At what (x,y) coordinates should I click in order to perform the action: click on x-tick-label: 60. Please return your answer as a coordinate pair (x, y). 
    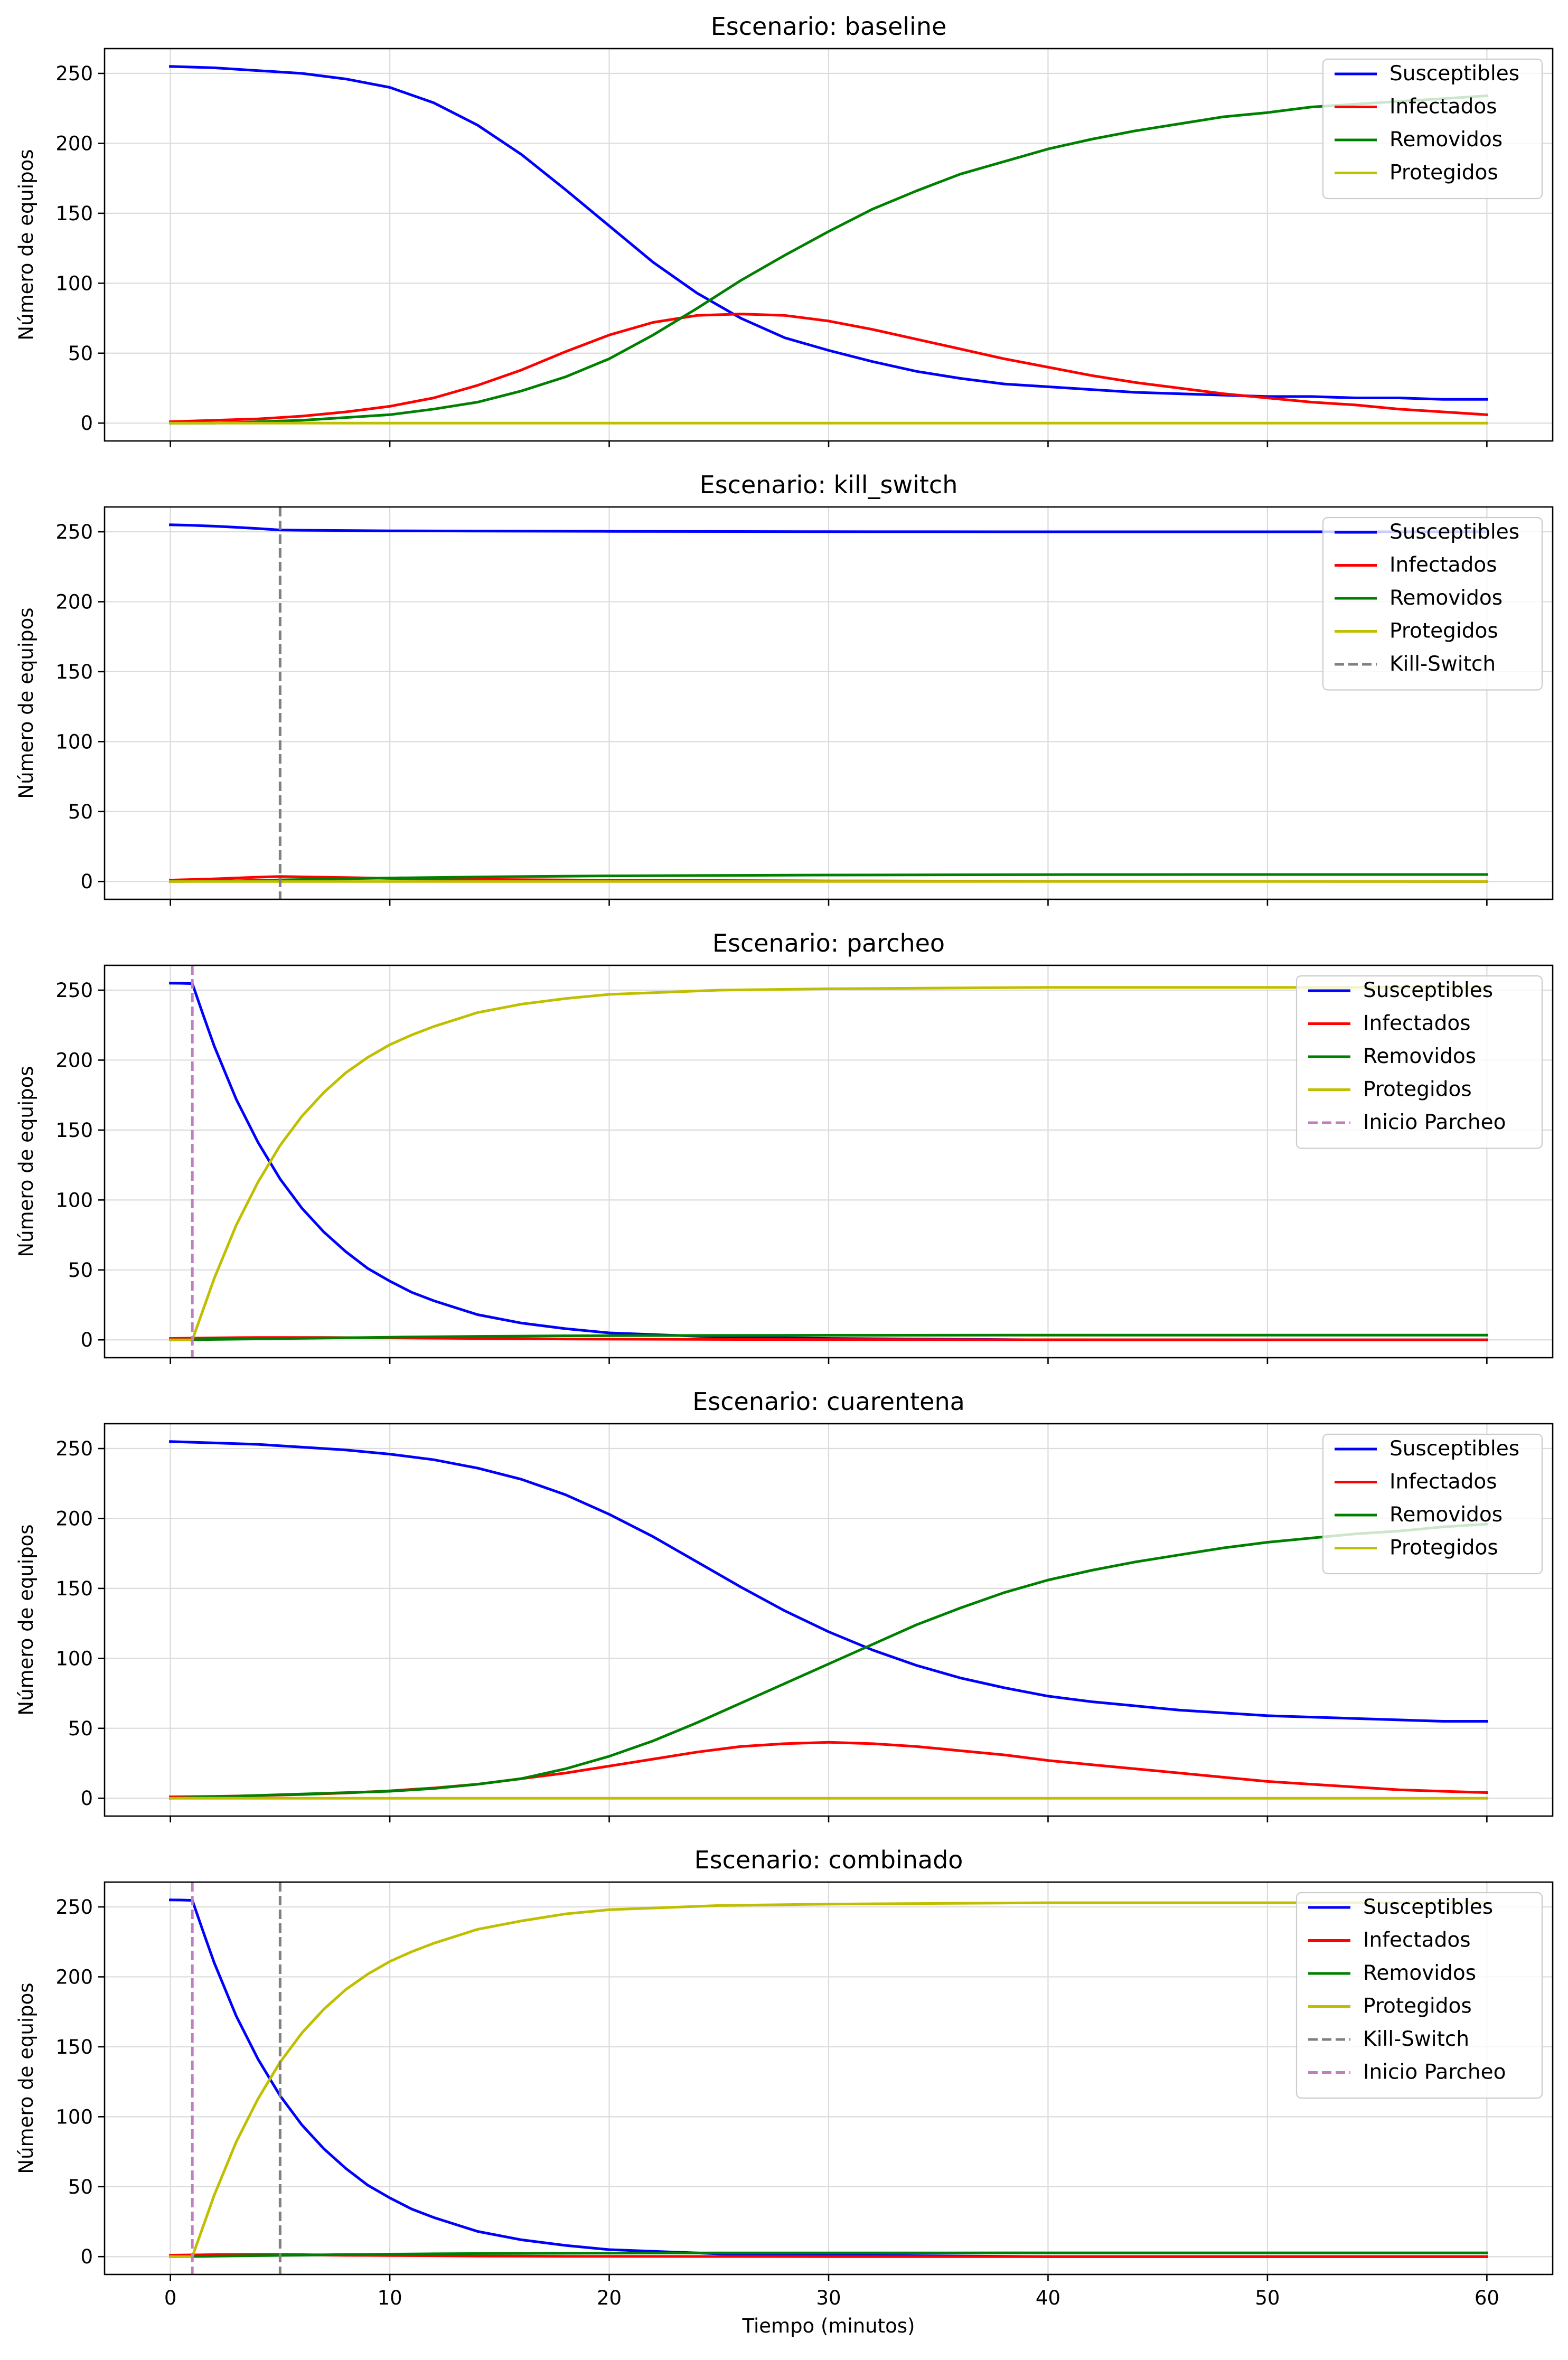
    Looking at the image, I should click on (1487, 2298).